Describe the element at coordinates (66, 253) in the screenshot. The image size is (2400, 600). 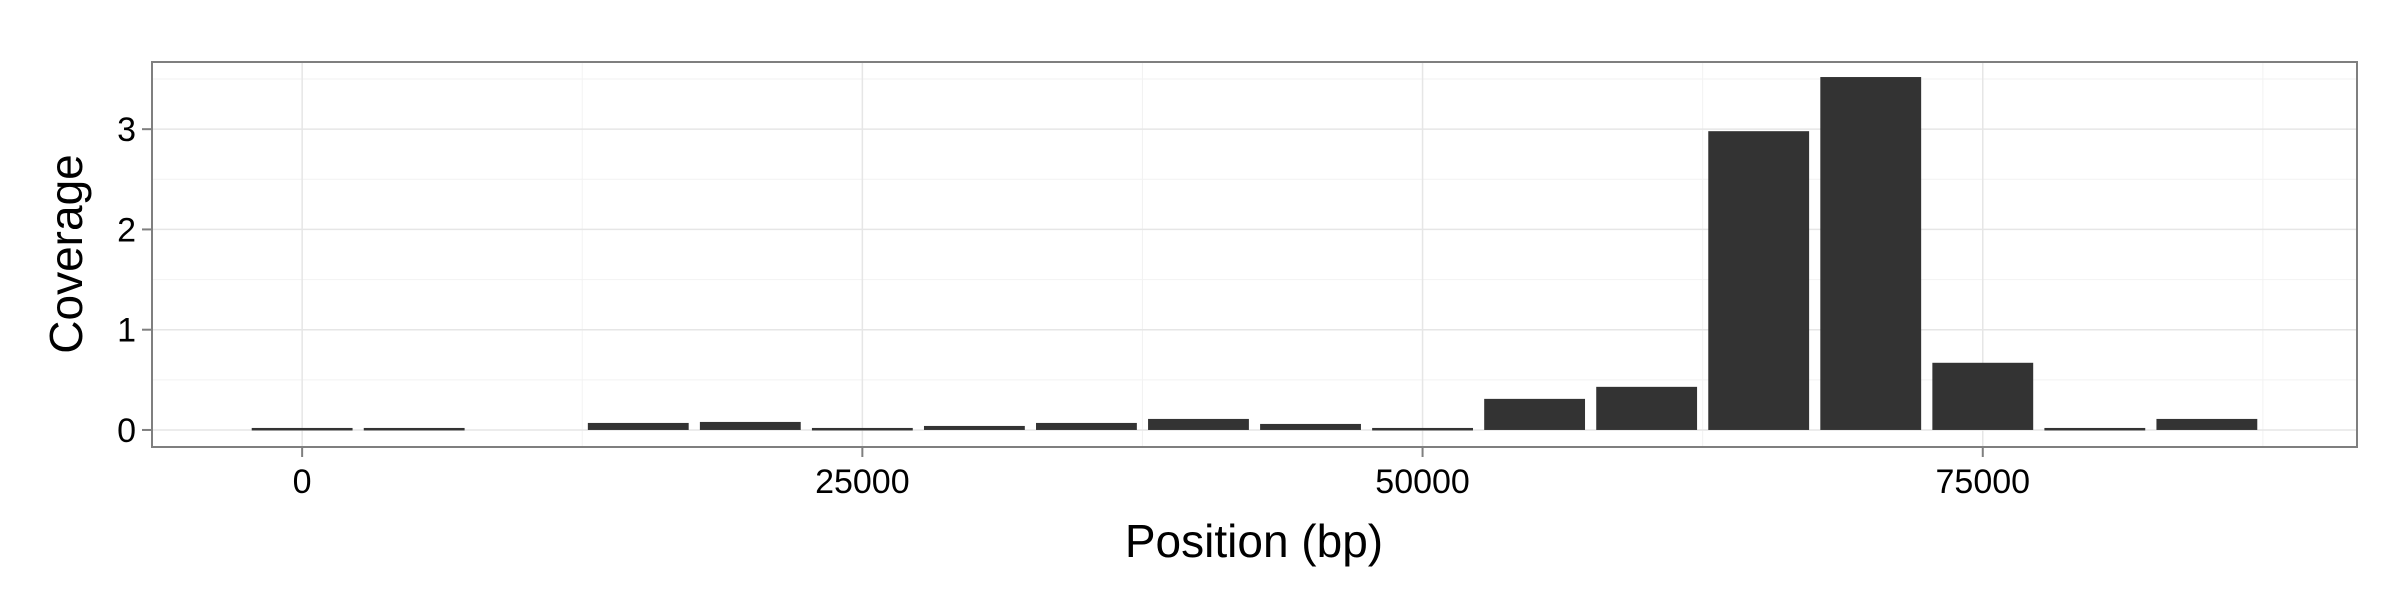
I see `y-axis-title: Coverage` at that location.